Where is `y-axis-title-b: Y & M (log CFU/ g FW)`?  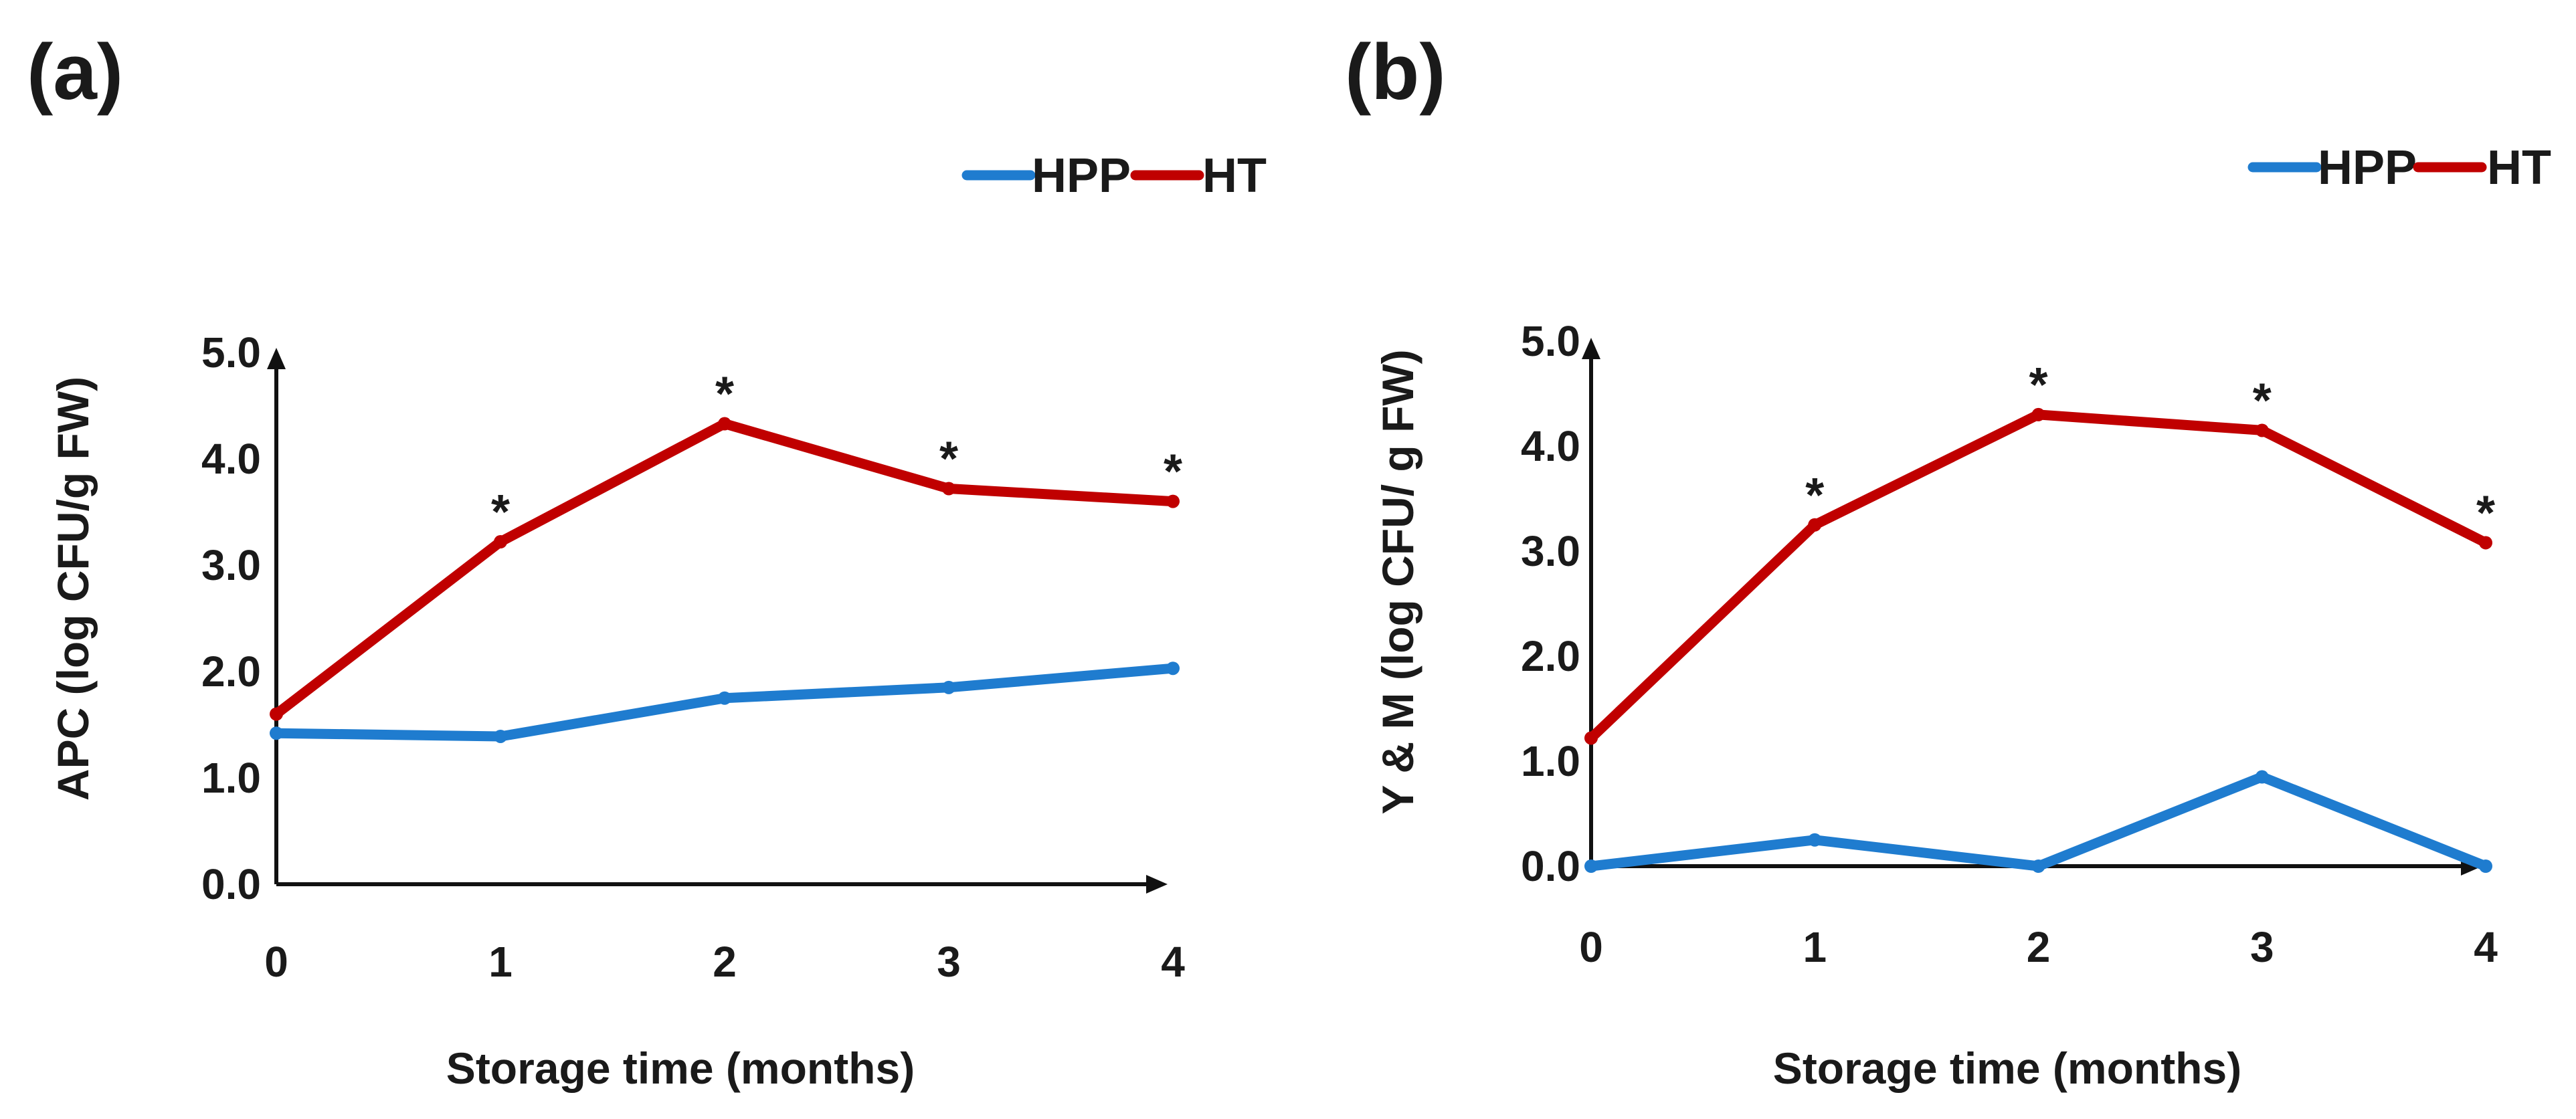 y-axis-title-b: Y & M (log CFU/ g FW) is located at coordinates (1397, 581).